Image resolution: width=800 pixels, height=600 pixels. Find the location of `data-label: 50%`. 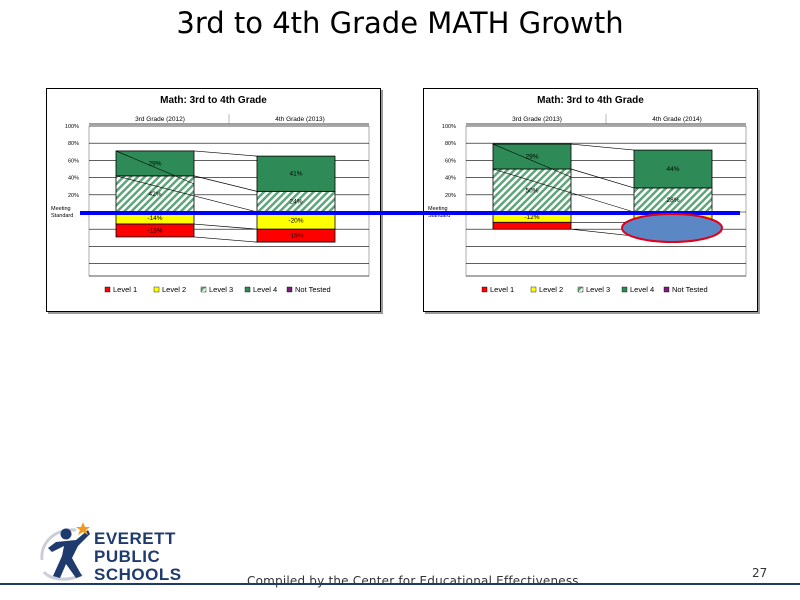

data-label: 50% is located at coordinates (531, 191).